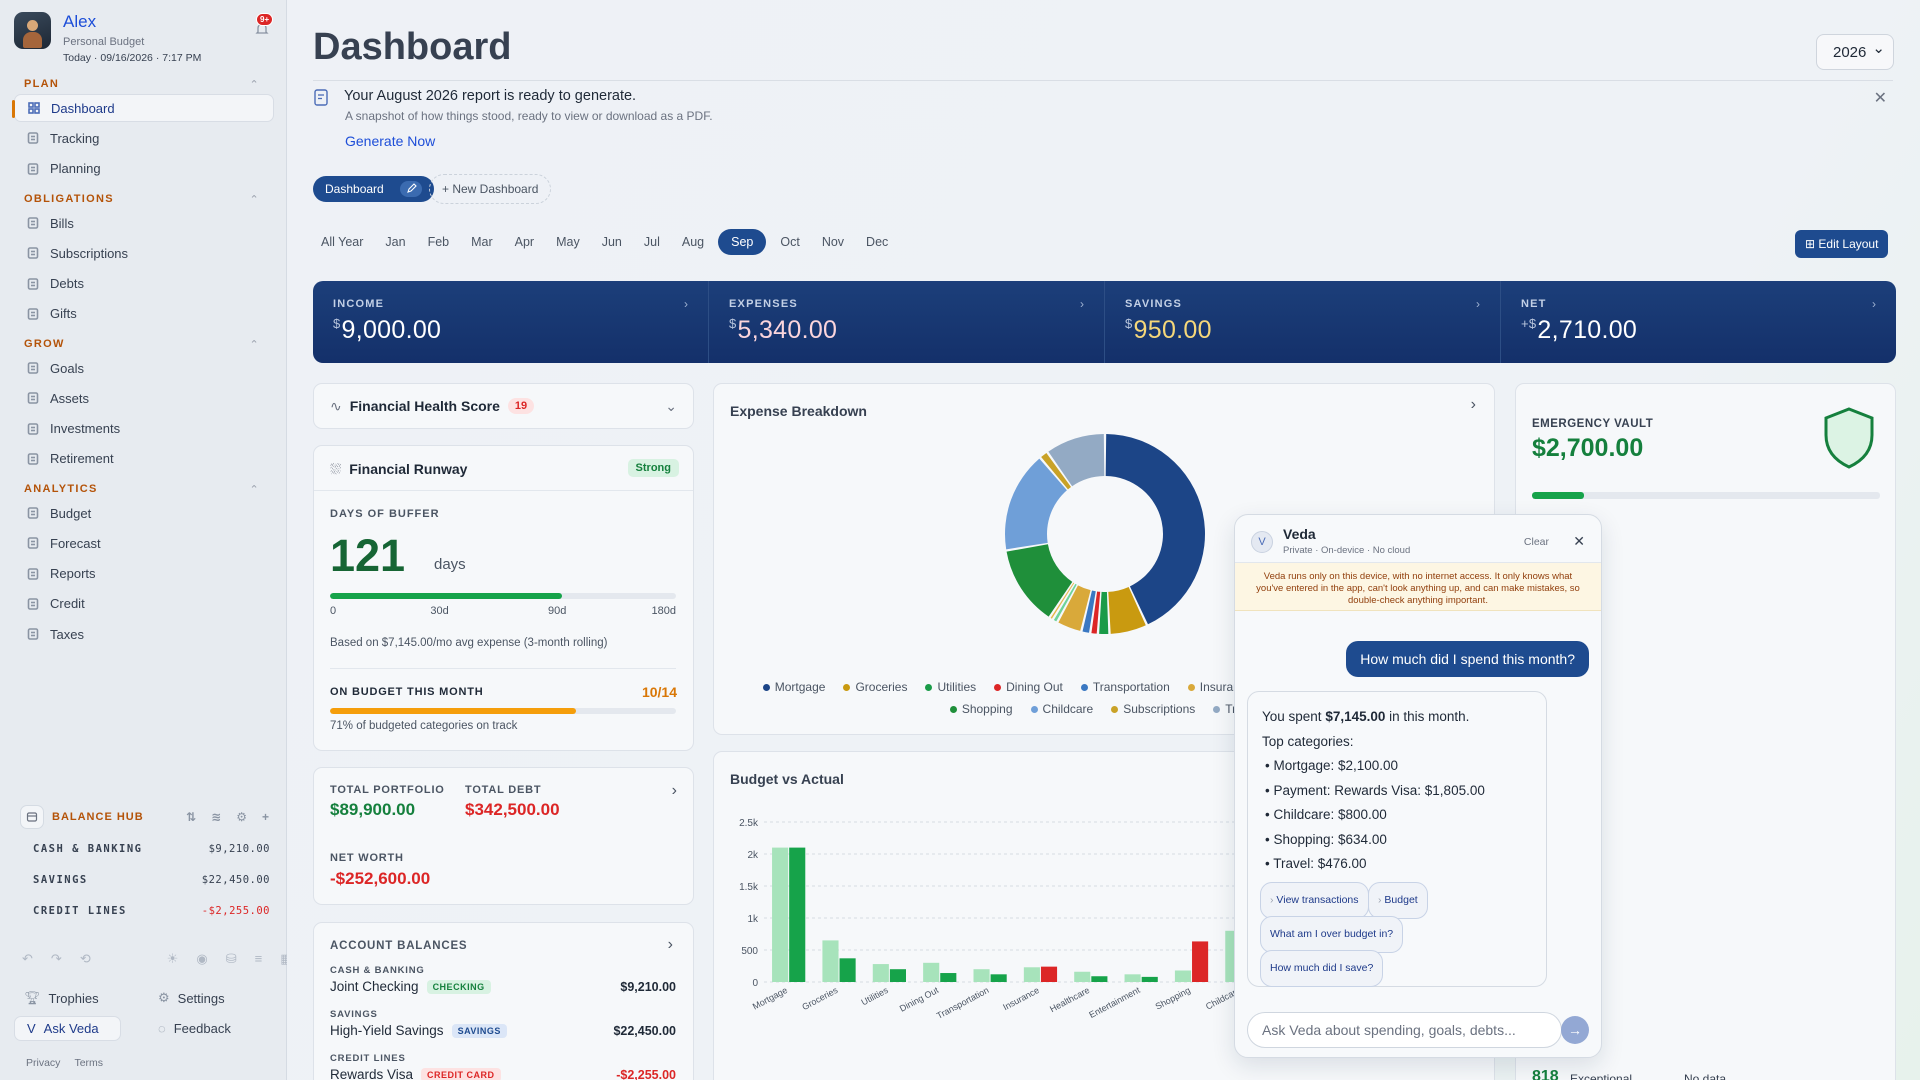 The height and width of the screenshot is (1080, 1920). Describe the element at coordinates (1104, 612) in the screenshot. I see `slice-utilities` at that location.